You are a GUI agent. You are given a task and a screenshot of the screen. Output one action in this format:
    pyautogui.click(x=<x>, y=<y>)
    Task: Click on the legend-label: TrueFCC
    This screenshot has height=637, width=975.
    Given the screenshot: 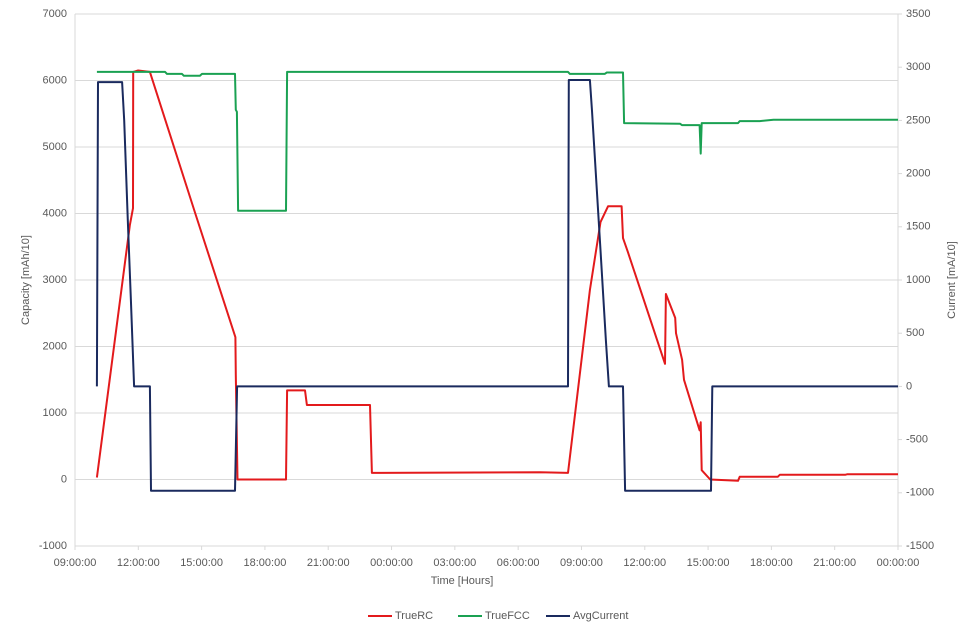 What is the action you would take?
    pyautogui.click(x=507, y=616)
    